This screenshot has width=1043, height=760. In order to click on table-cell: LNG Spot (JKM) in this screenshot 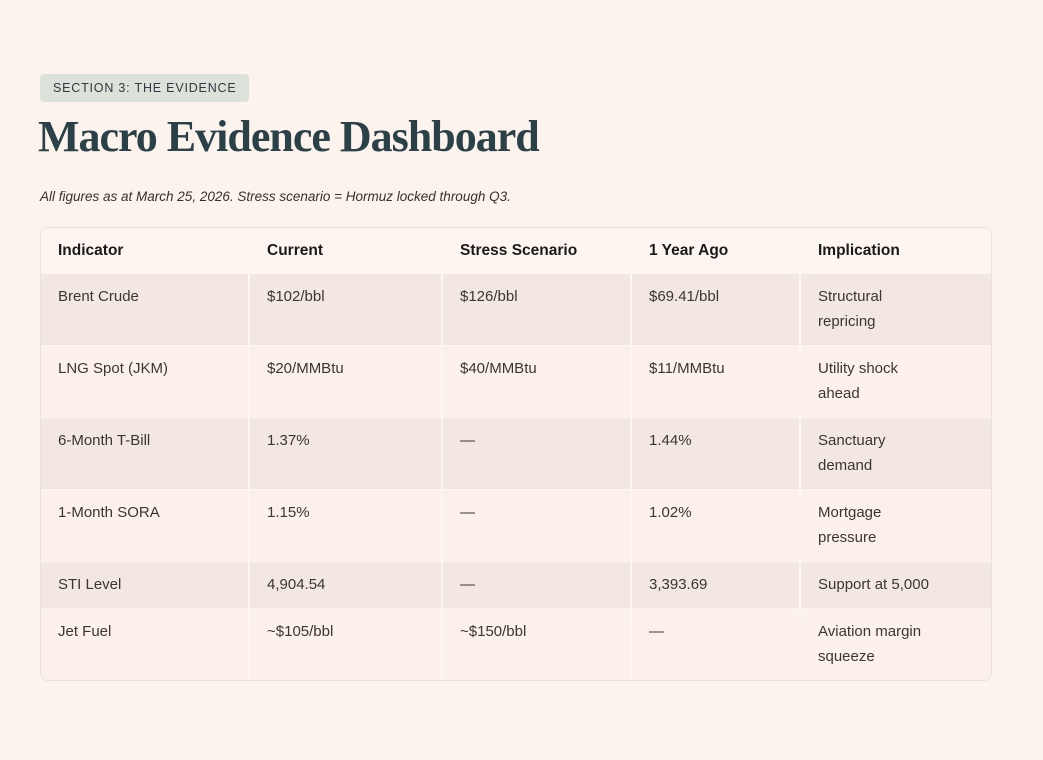, I will do `click(144, 381)`.